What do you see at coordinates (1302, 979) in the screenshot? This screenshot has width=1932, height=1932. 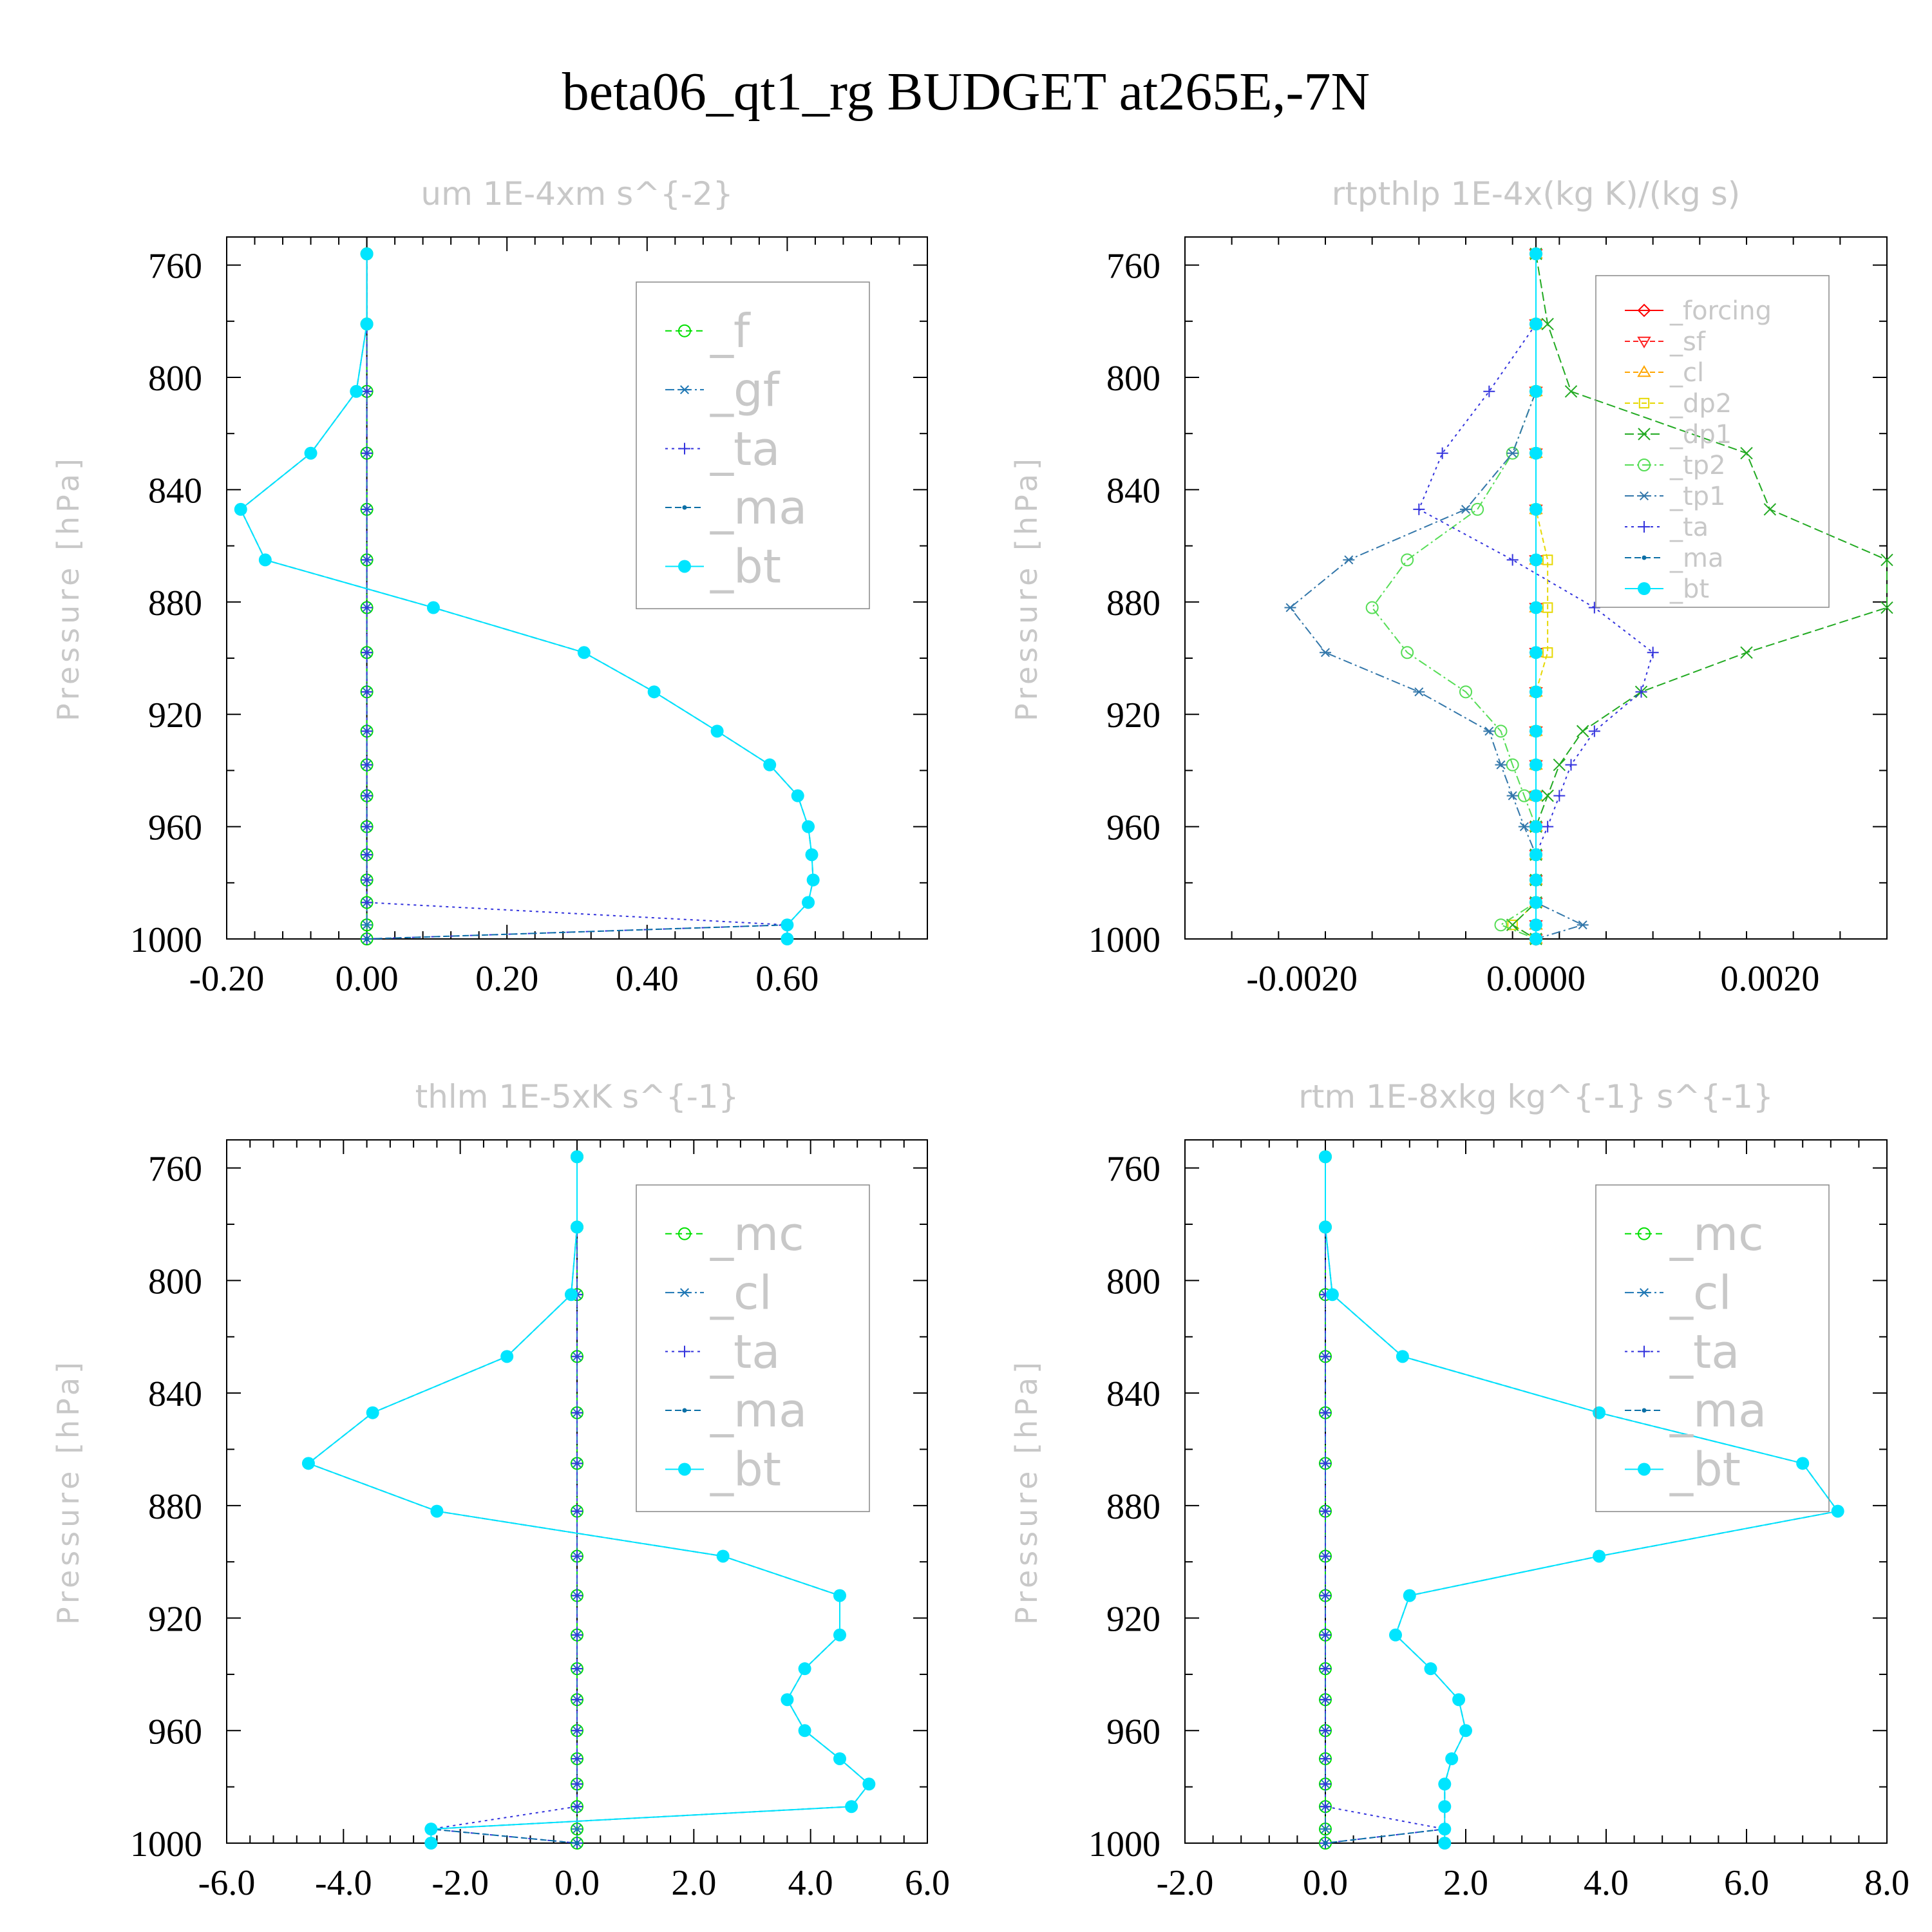 I see `x-tick-label: -0.0020` at bounding box center [1302, 979].